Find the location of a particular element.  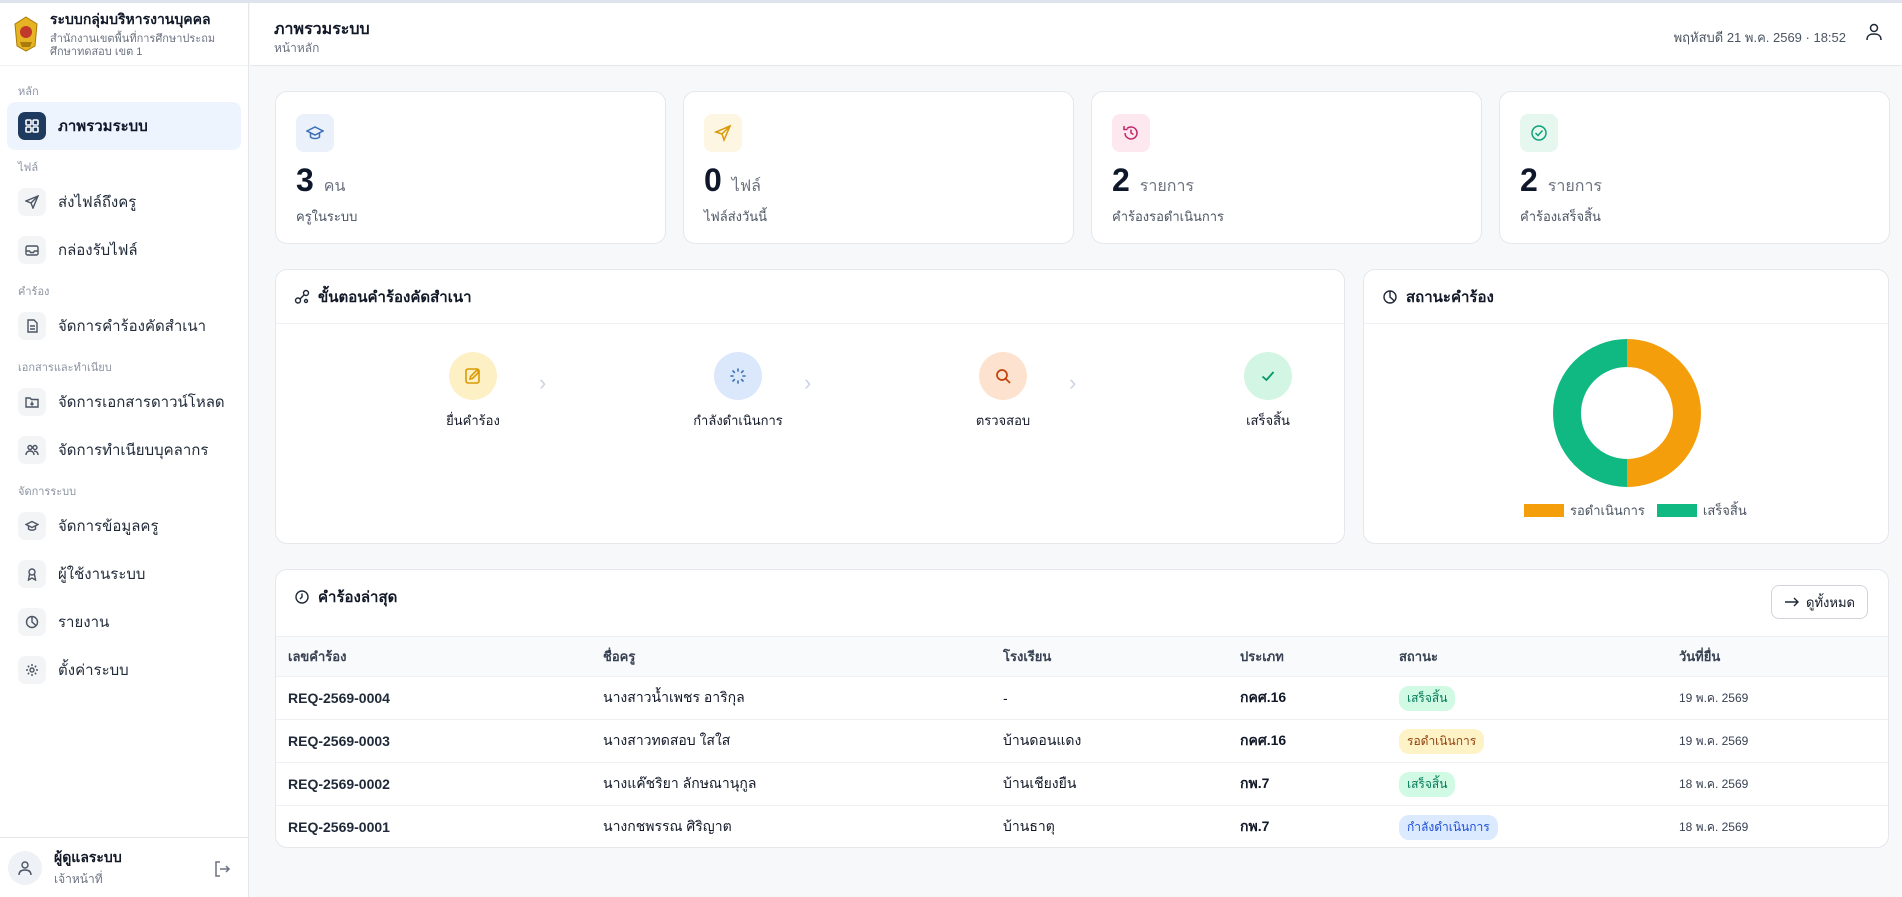

document-icon is located at coordinates (32, 326).